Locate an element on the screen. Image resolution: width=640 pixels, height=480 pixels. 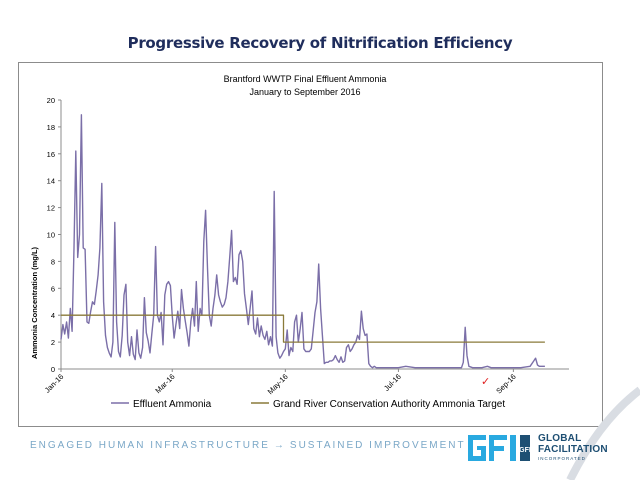
logo-text-incorporated: INCORPORATED is located at coordinates (562, 458).